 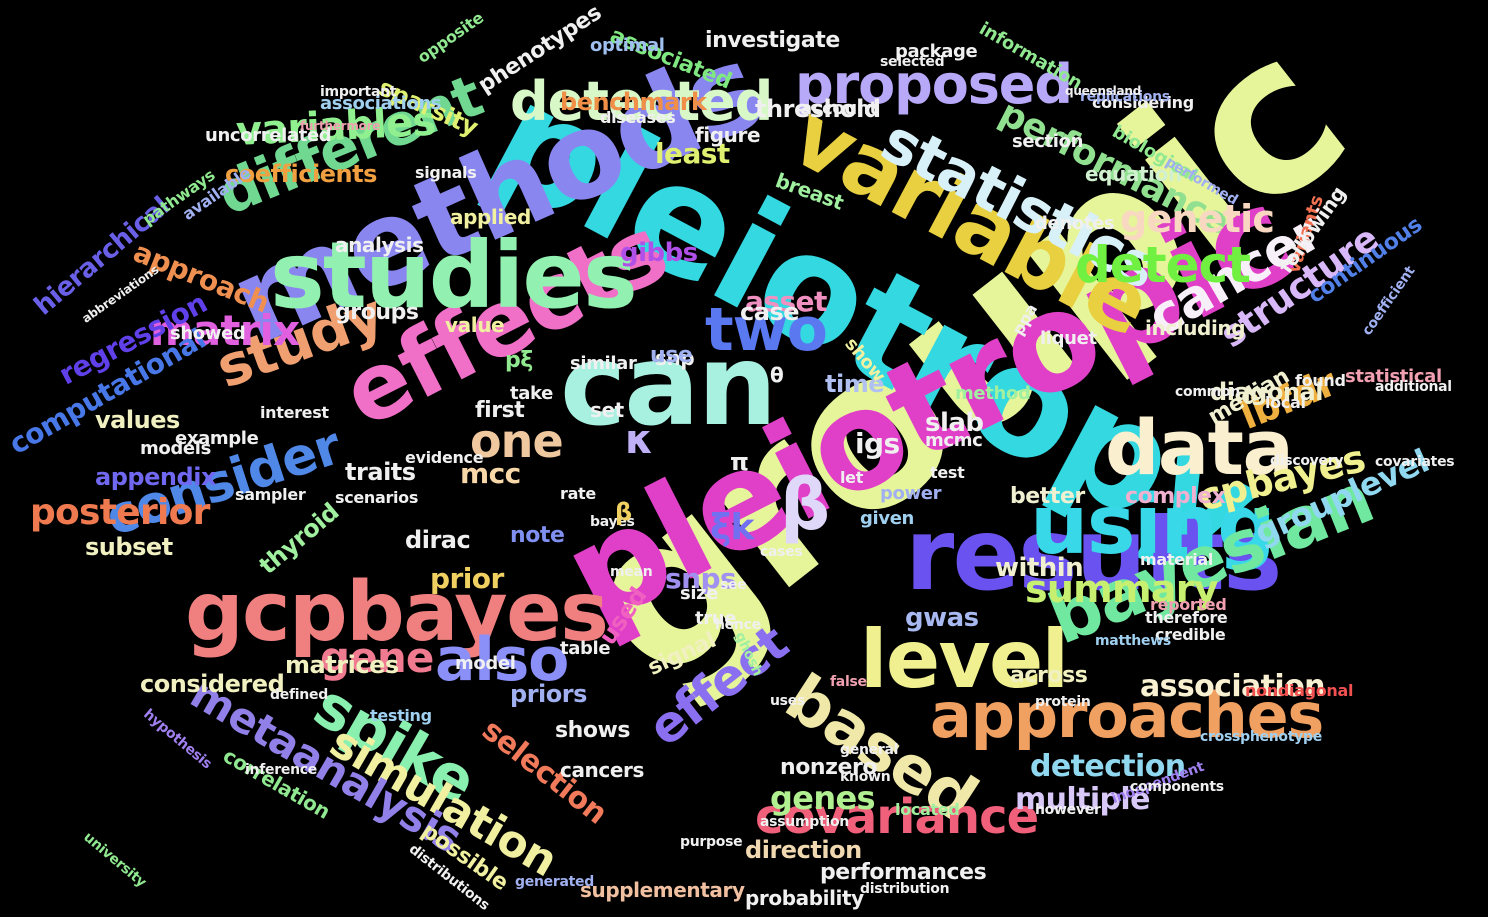 I want to click on word: including, so click(x=1195, y=328).